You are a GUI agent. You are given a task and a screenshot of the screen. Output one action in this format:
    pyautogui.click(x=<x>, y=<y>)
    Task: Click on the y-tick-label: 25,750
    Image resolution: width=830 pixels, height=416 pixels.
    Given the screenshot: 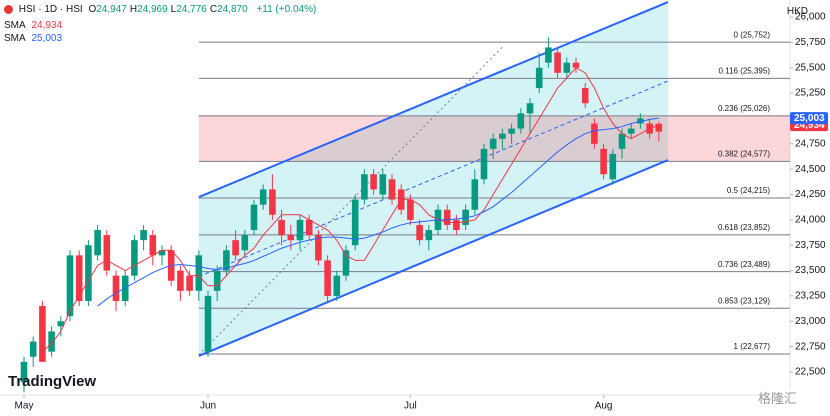 What is the action you would take?
    pyautogui.click(x=810, y=42)
    